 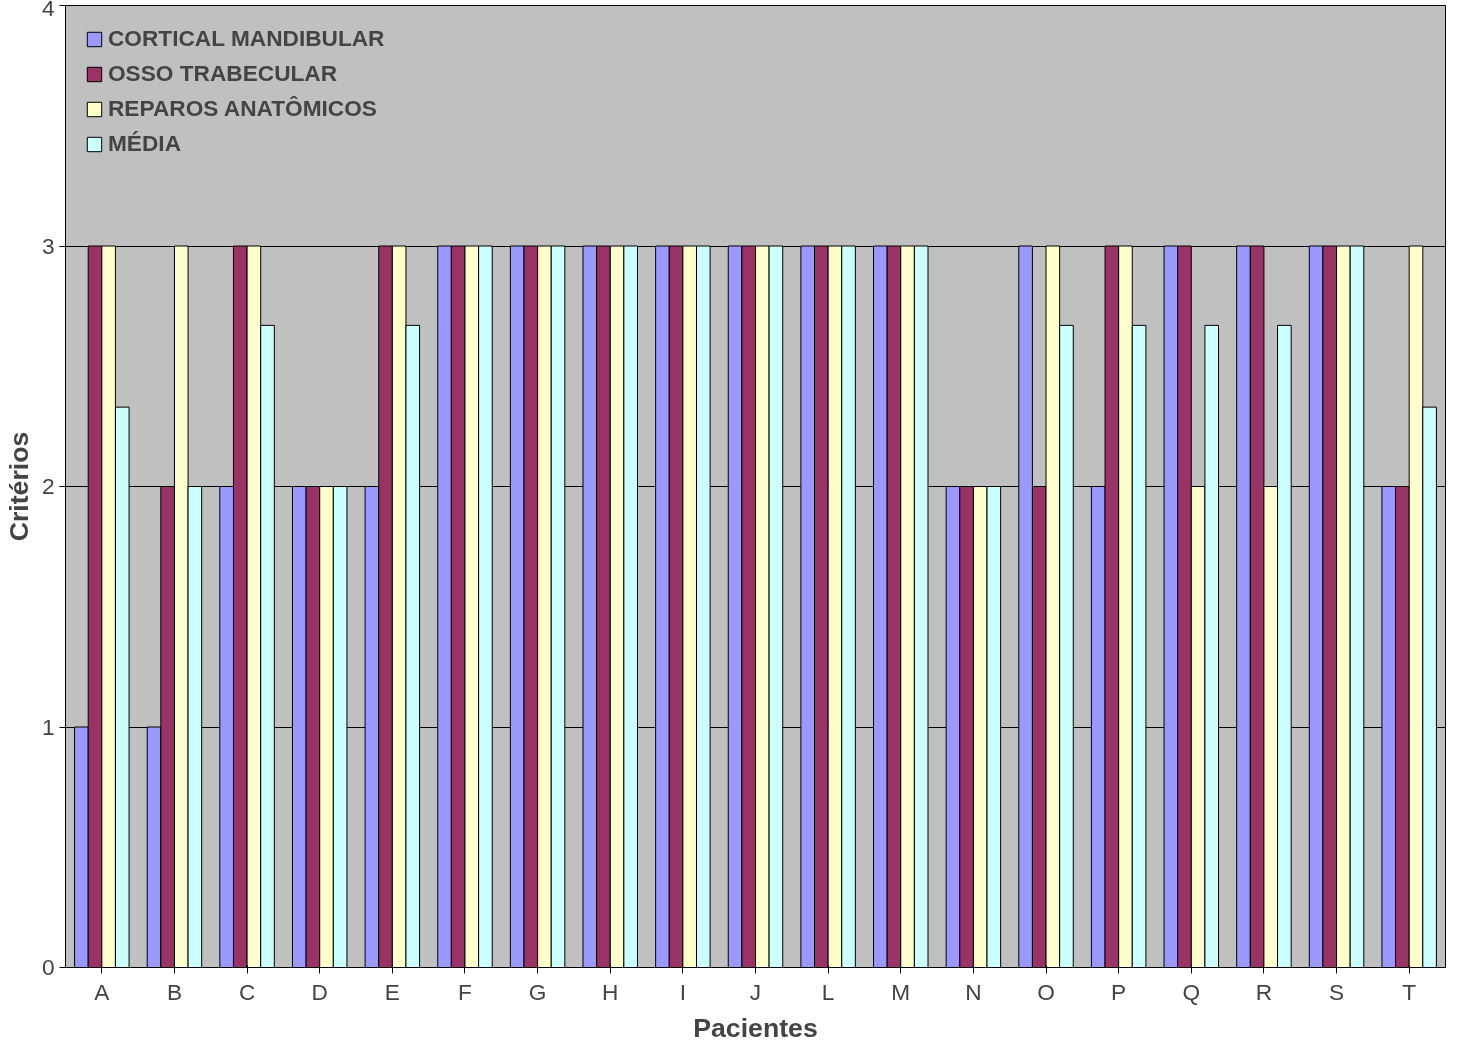 I want to click on legend-label: CORTICAL MANDIBULAR, so click(x=246, y=38).